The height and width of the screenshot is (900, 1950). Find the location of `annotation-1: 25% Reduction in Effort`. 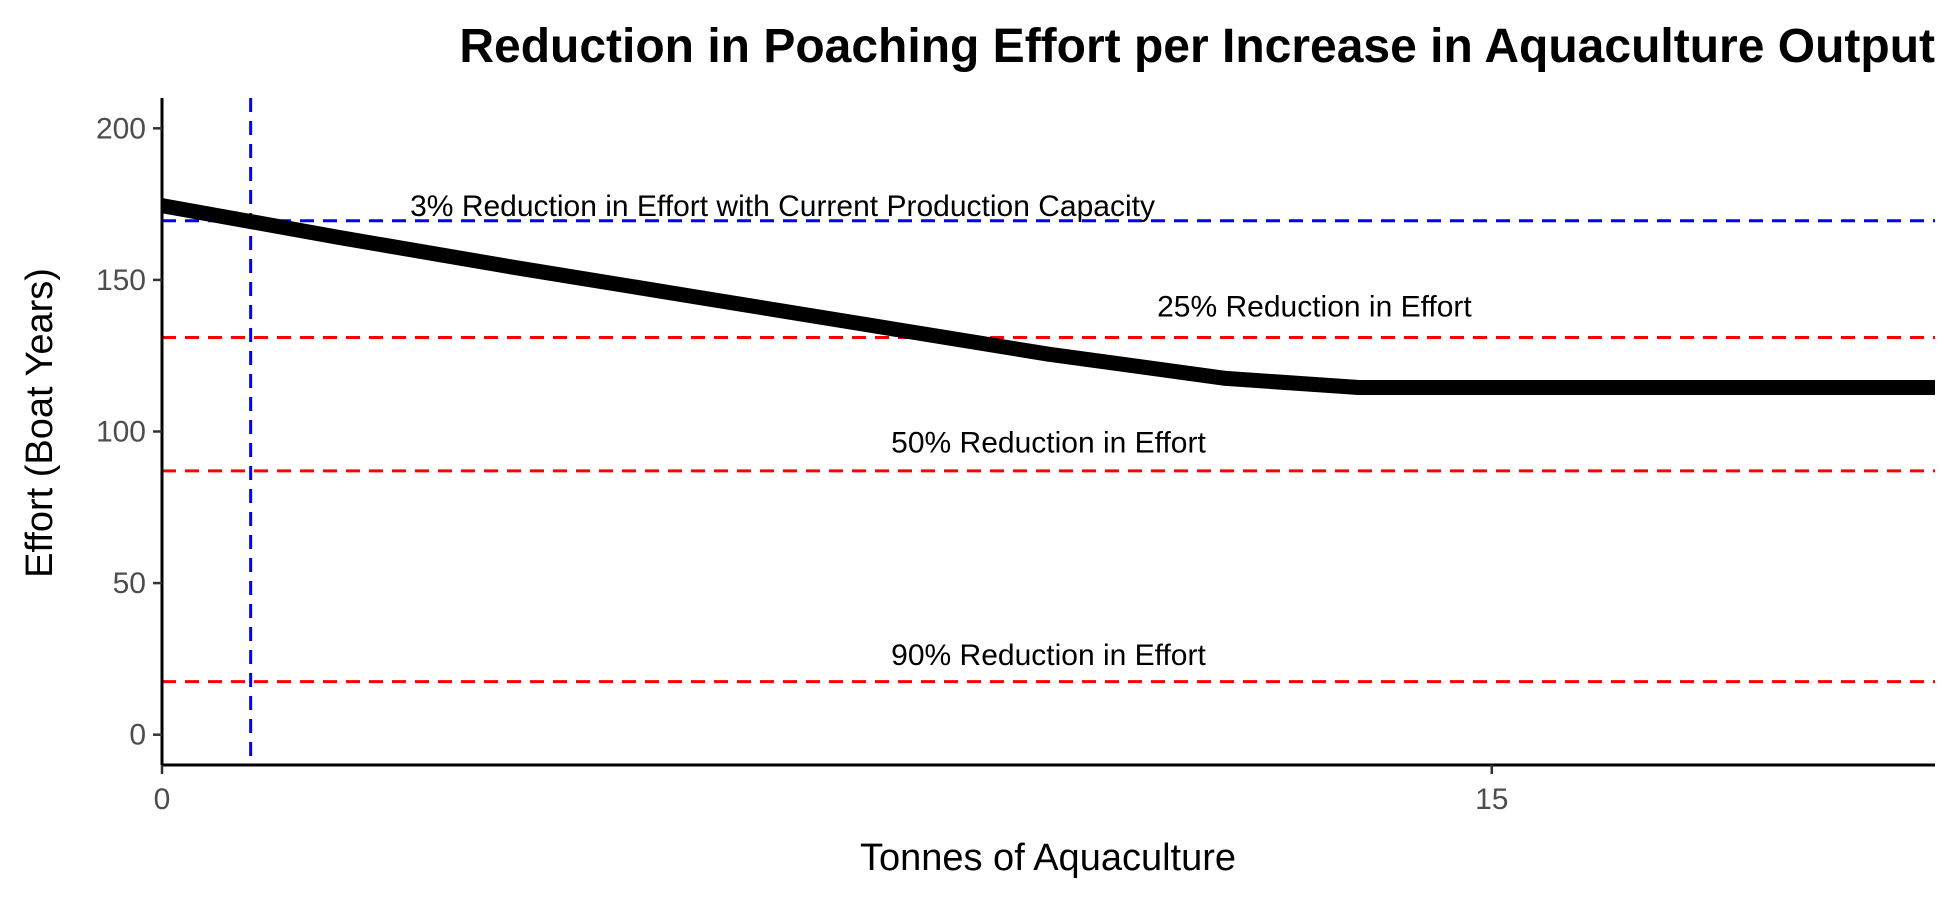

annotation-1: 25% Reduction in Effort is located at coordinates (1314, 306).